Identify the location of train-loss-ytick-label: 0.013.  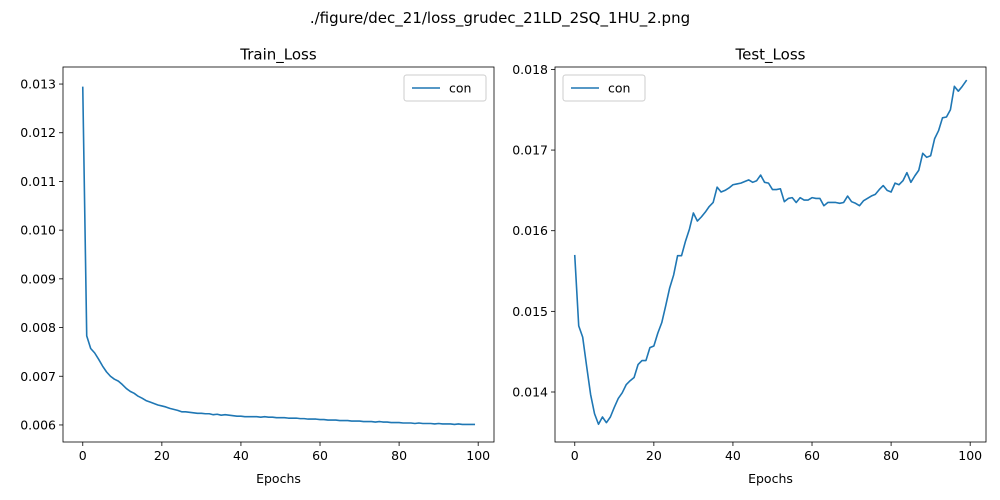
(38, 84).